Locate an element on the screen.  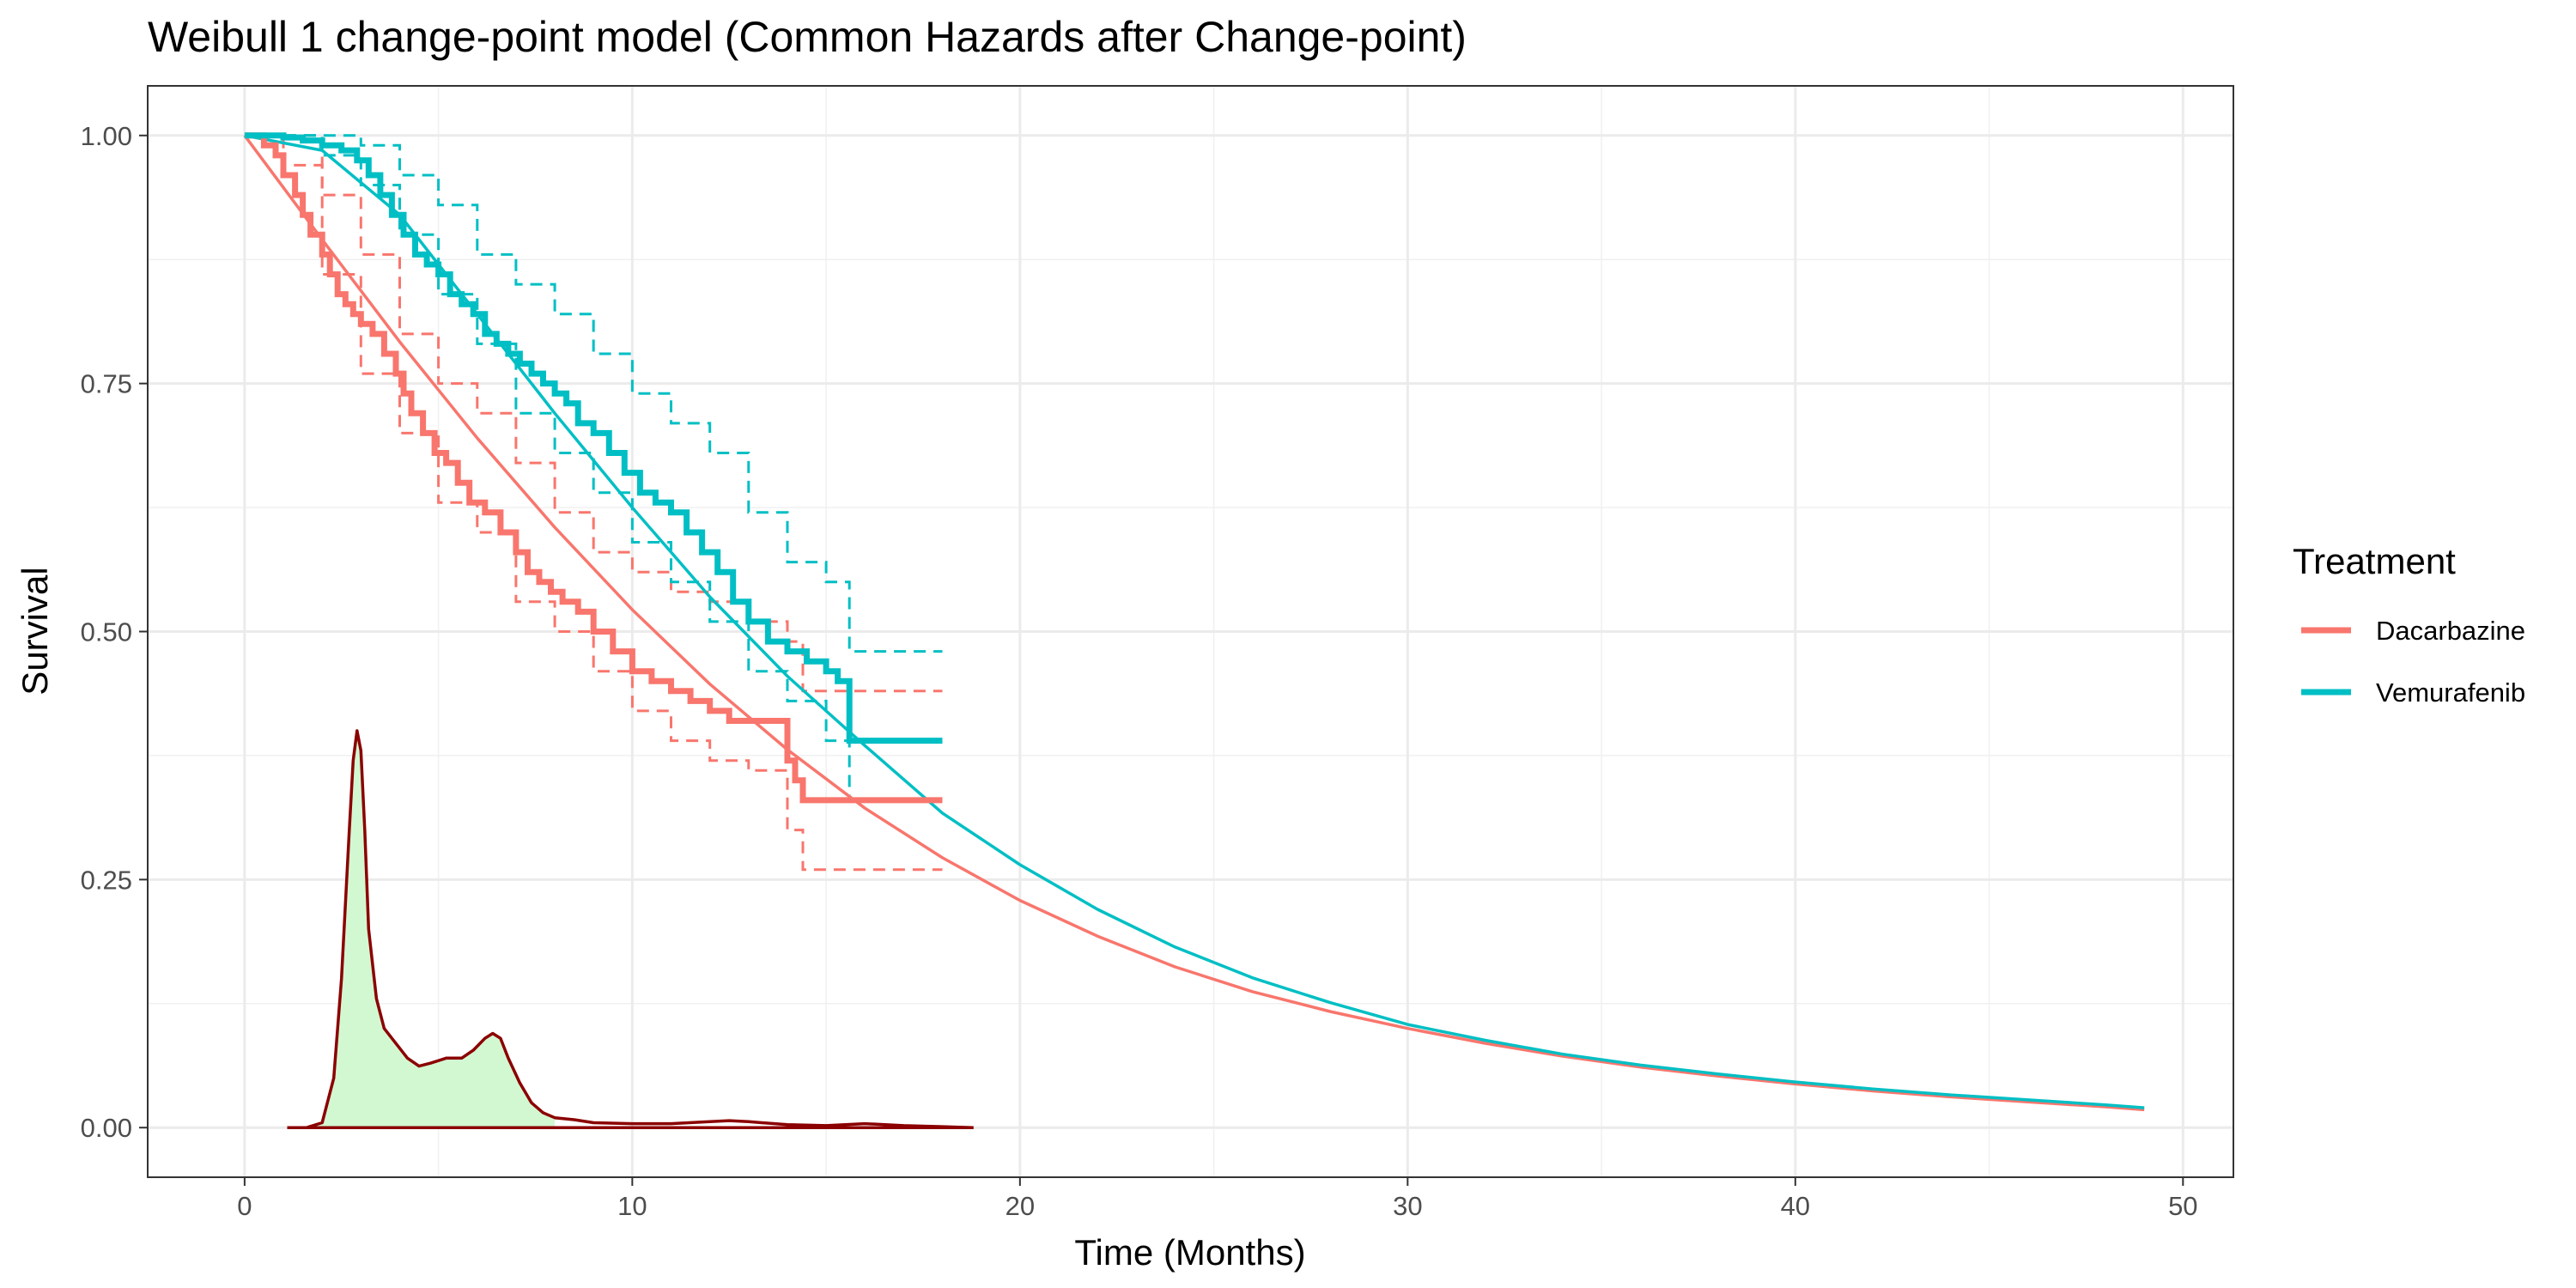
x-axis-title: Time (Months) is located at coordinates (1189, 1252).